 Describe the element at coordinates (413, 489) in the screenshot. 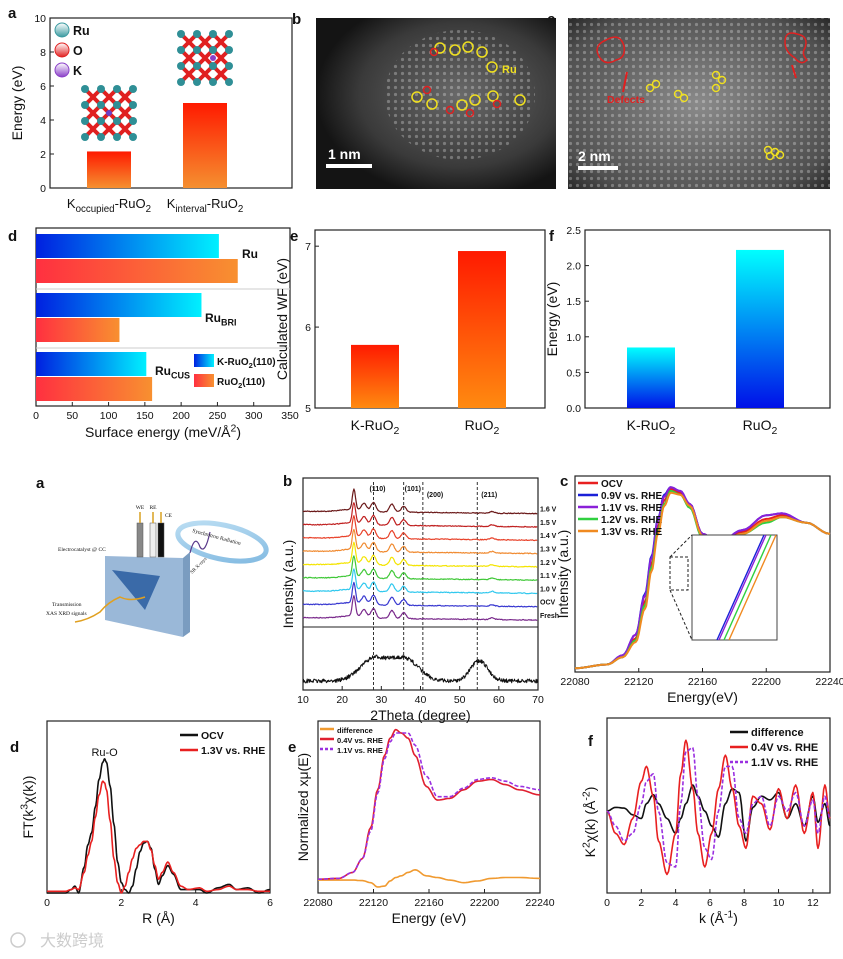

I see `reflection-label: (101)` at that location.